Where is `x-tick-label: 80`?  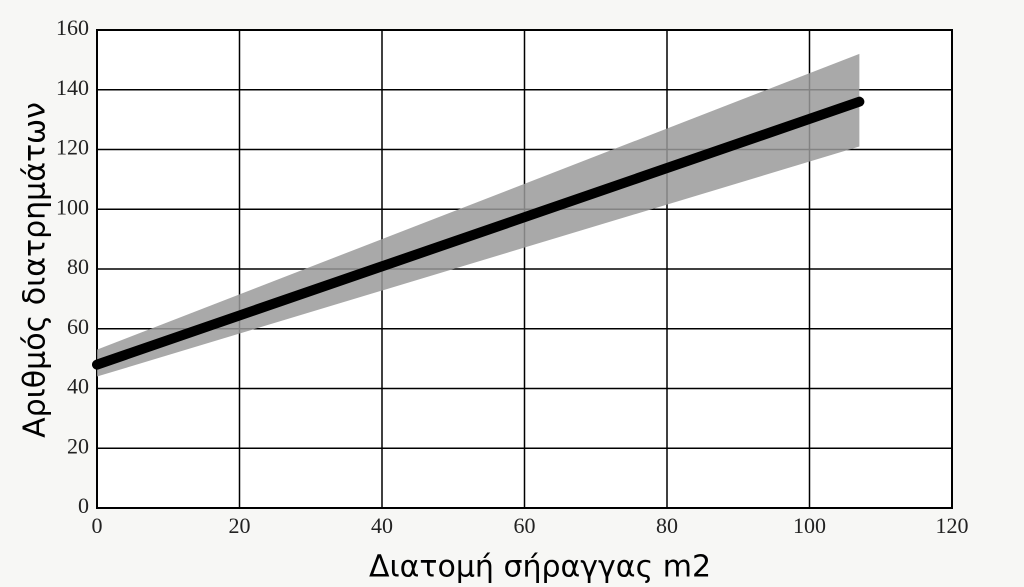 x-tick-label: 80 is located at coordinates (667, 525).